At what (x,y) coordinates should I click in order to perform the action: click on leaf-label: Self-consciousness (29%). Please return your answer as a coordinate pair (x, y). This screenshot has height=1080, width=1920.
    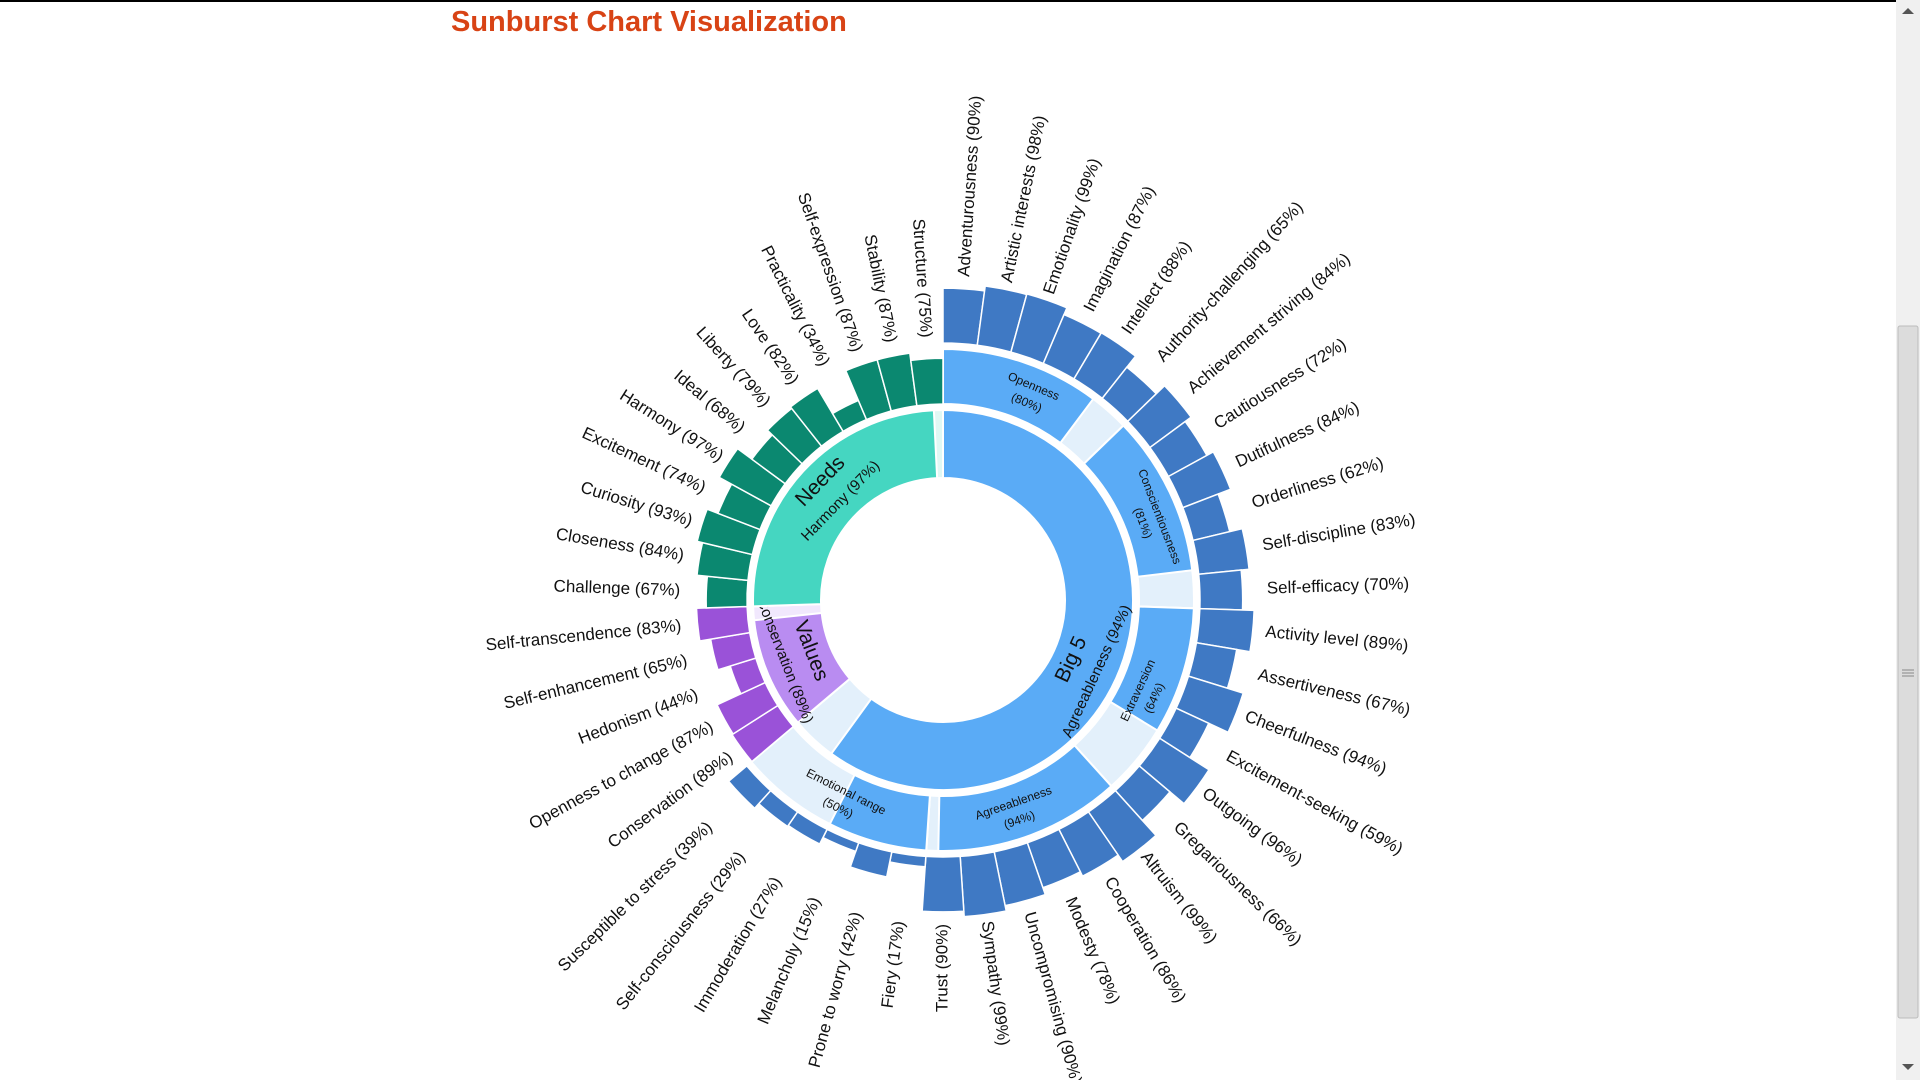
    Looking at the image, I should click on (680, 931).